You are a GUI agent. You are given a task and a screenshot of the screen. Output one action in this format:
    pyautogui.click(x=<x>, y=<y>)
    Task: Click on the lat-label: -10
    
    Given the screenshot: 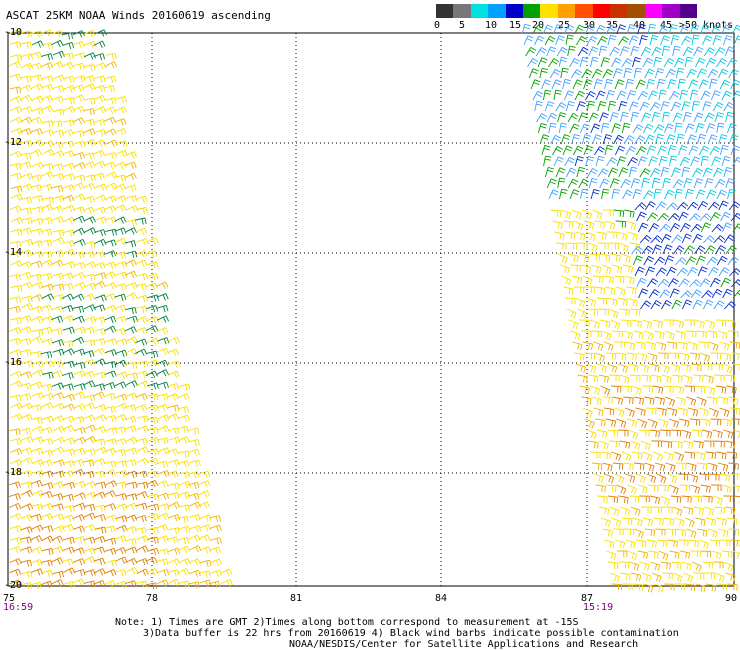 What is the action you would take?
    pyautogui.click(x=13, y=32)
    